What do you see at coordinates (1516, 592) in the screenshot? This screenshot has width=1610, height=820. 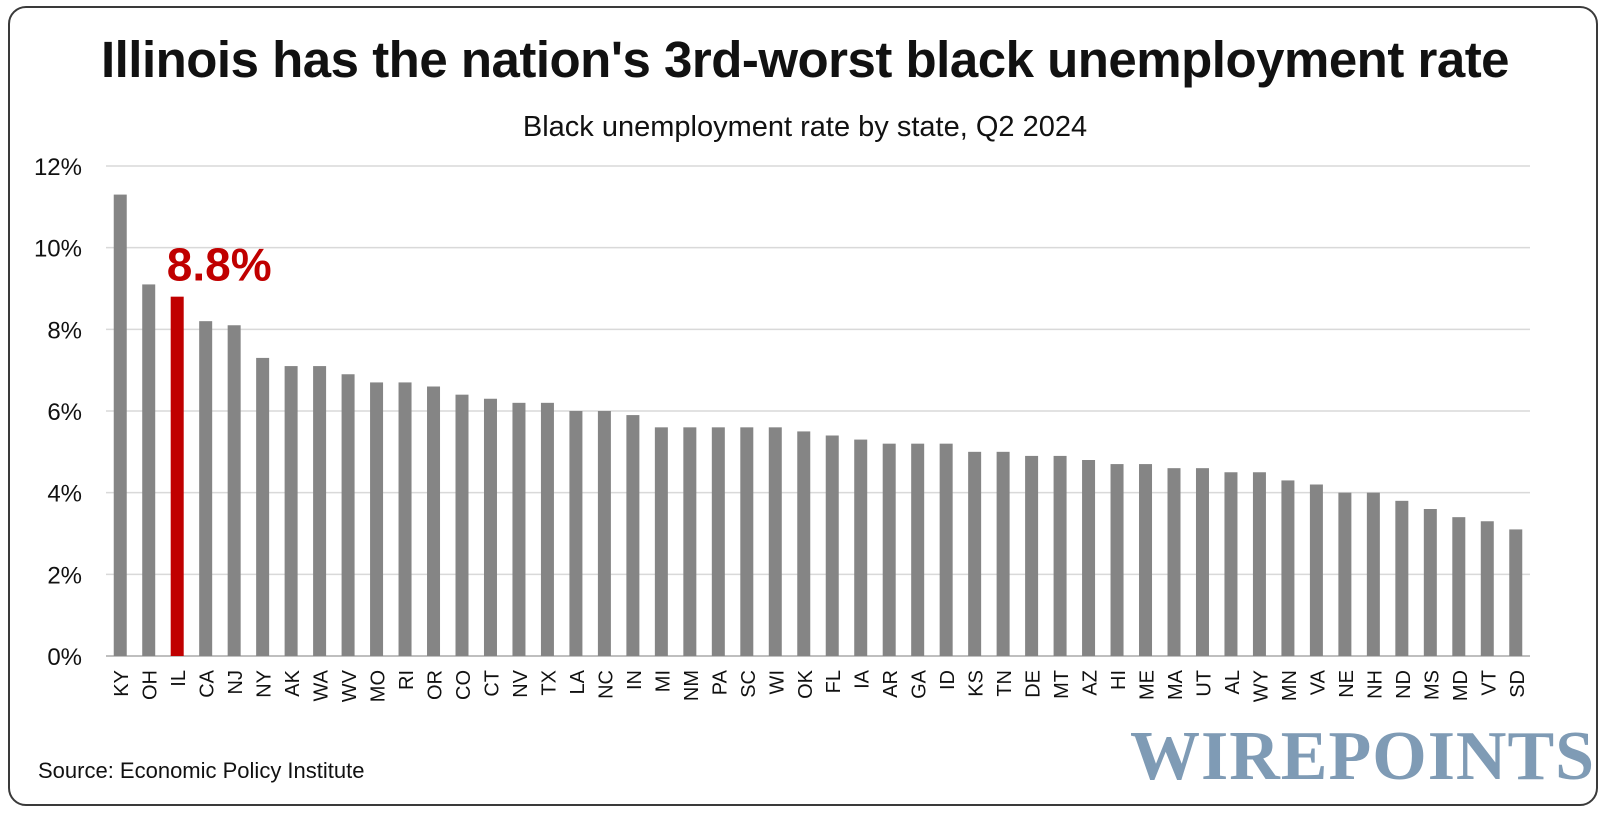 I see `bar-sd` at bounding box center [1516, 592].